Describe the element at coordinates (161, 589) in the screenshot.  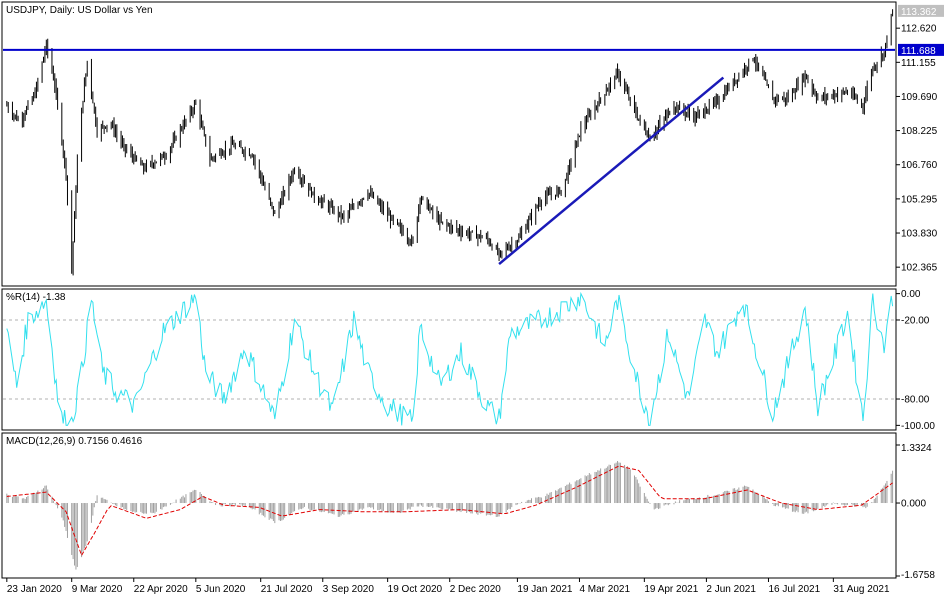
I see `x-tick-label: 22 Apr 2020` at that location.